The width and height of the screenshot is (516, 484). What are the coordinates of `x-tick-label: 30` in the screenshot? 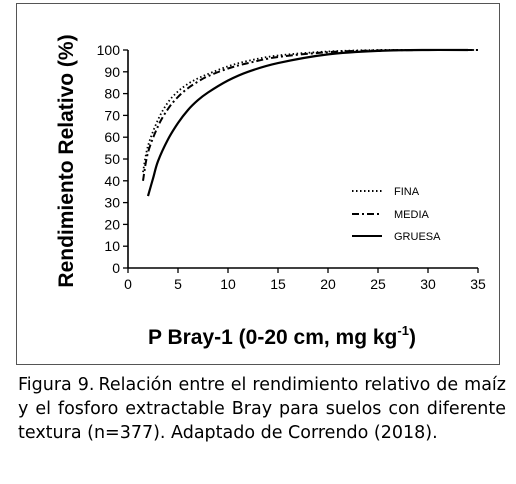 It's located at (428, 284).